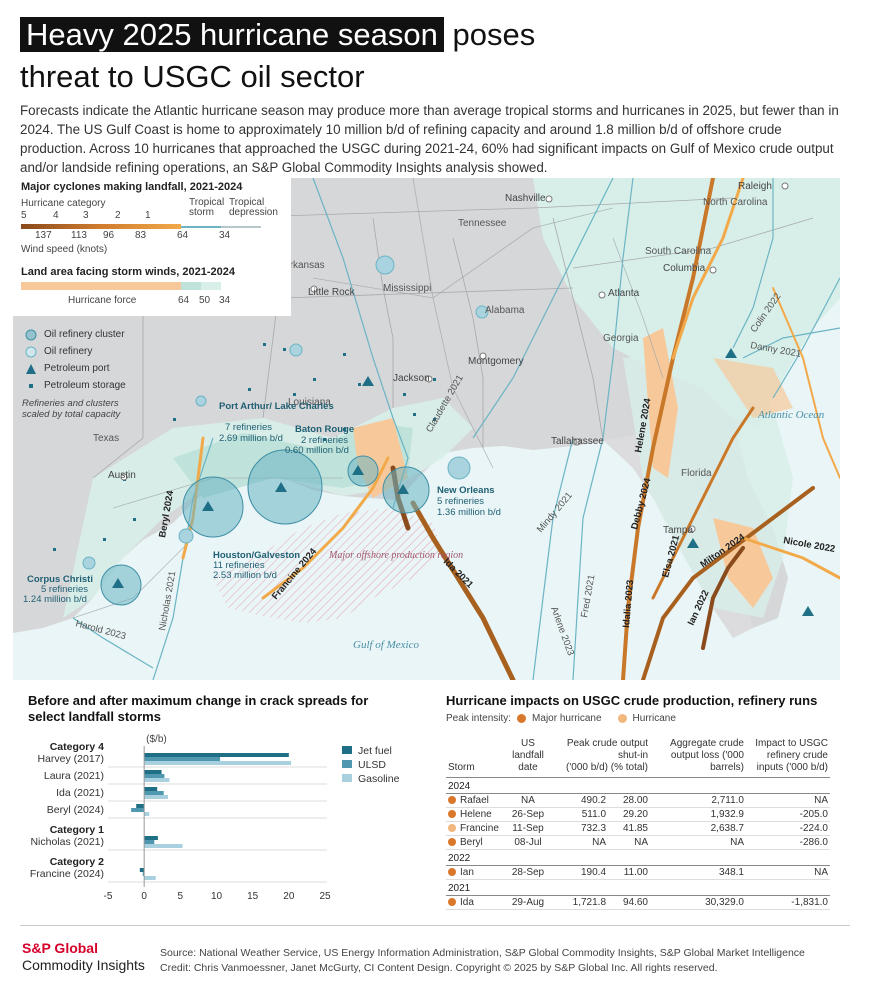 This screenshot has width=869, height=995. Describe the element at coordinates (181, 896) in the screenshot. I see `x-tick-label: 5` at that location.